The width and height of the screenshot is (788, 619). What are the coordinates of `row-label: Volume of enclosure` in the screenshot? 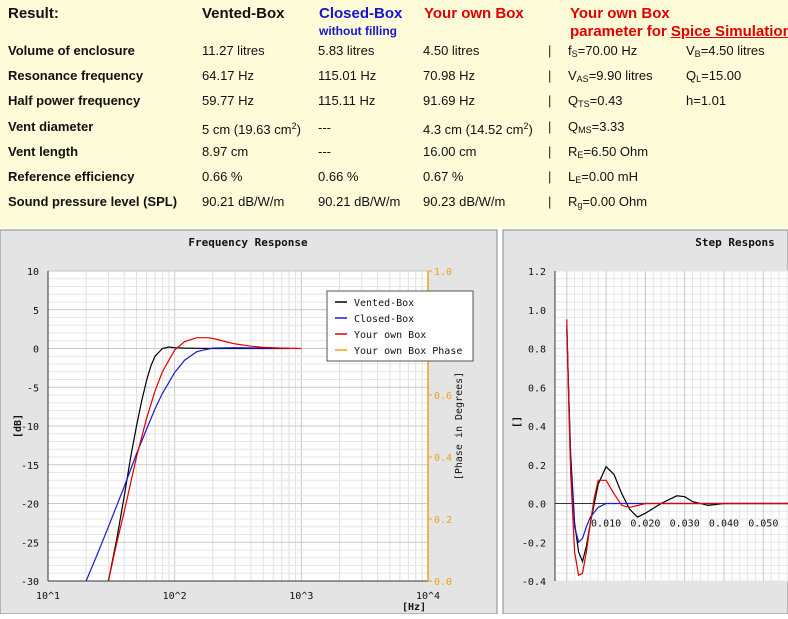 It's located at (71, 50).